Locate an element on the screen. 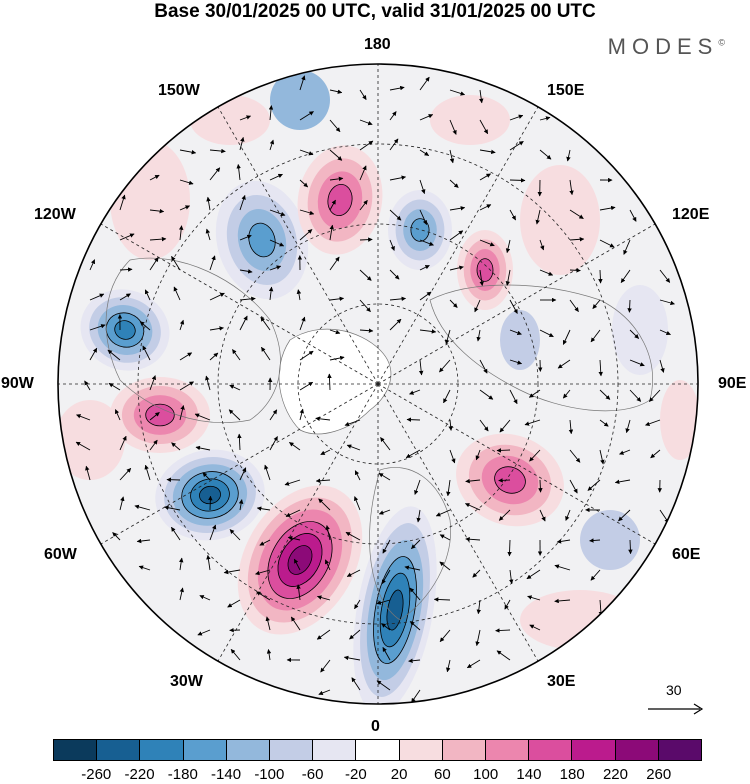  colorbar-tick-label: 60 is located at coordinates (442, 774).